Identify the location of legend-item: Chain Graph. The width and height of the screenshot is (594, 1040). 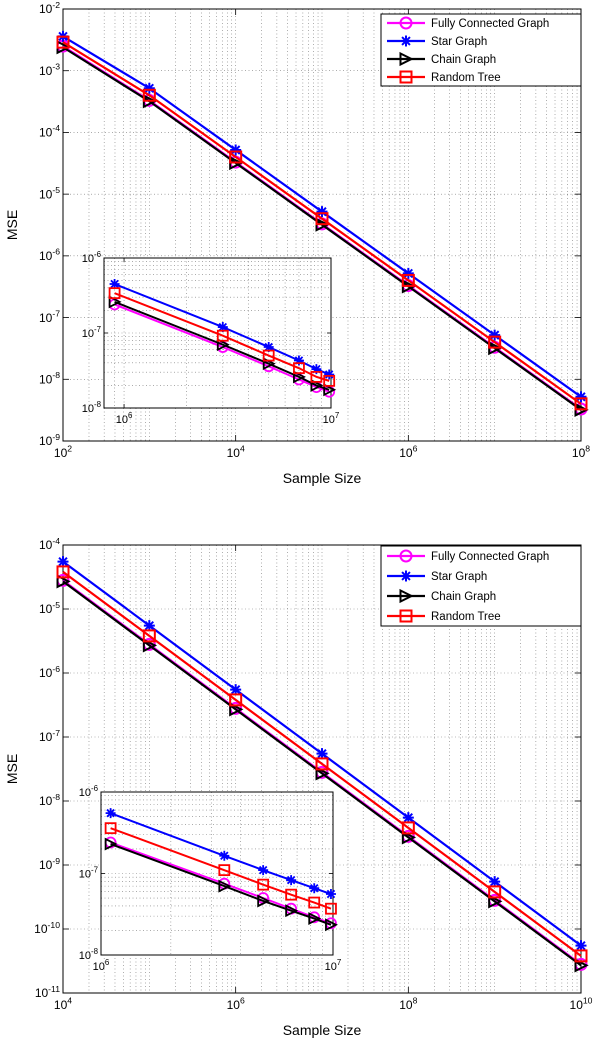
(441, 596).